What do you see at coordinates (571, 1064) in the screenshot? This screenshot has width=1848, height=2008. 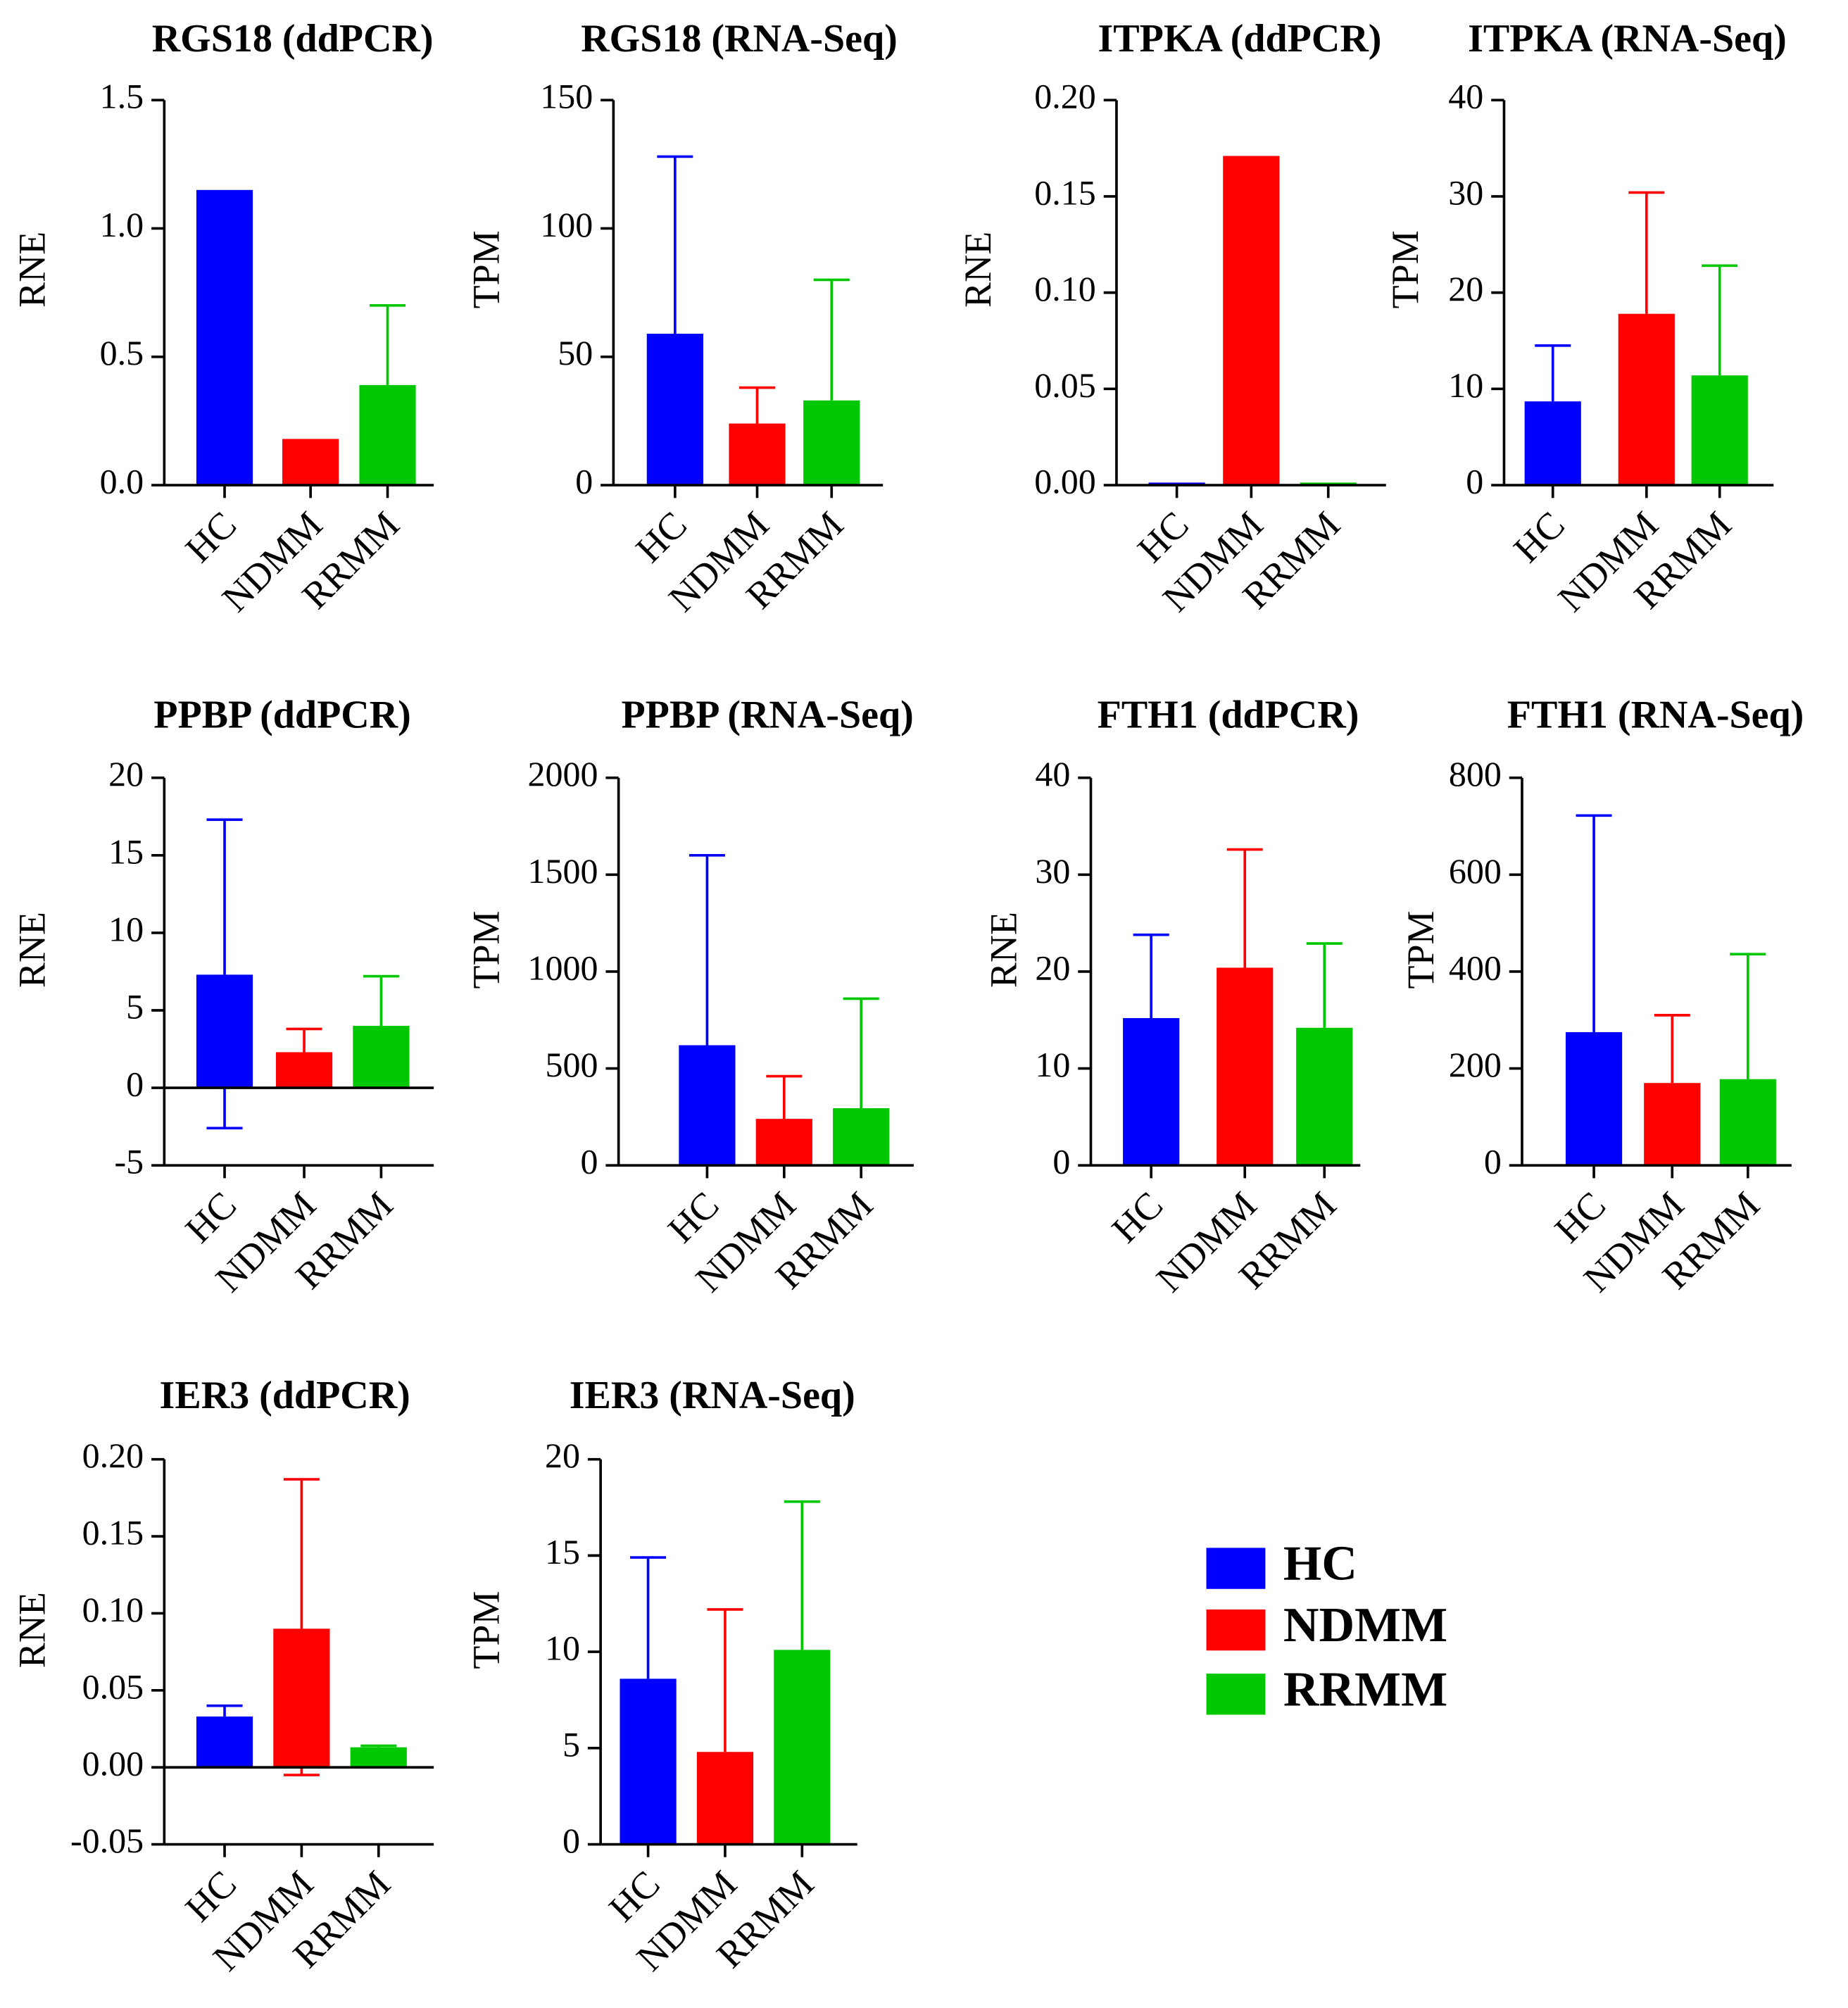 I see `y-tick-label: 500` at bounding box center [571, 1064].